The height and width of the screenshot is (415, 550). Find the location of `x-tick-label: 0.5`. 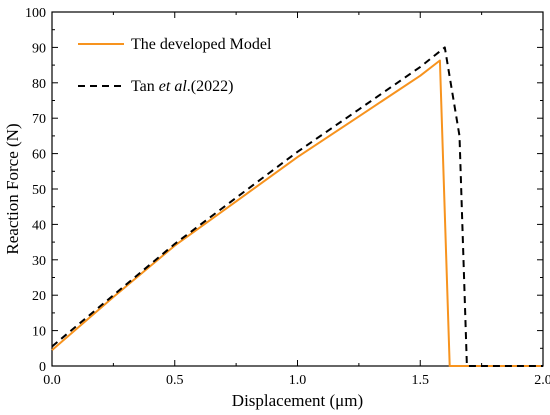

x-tick-label: 0.5 is located at coordinates (175, 380).